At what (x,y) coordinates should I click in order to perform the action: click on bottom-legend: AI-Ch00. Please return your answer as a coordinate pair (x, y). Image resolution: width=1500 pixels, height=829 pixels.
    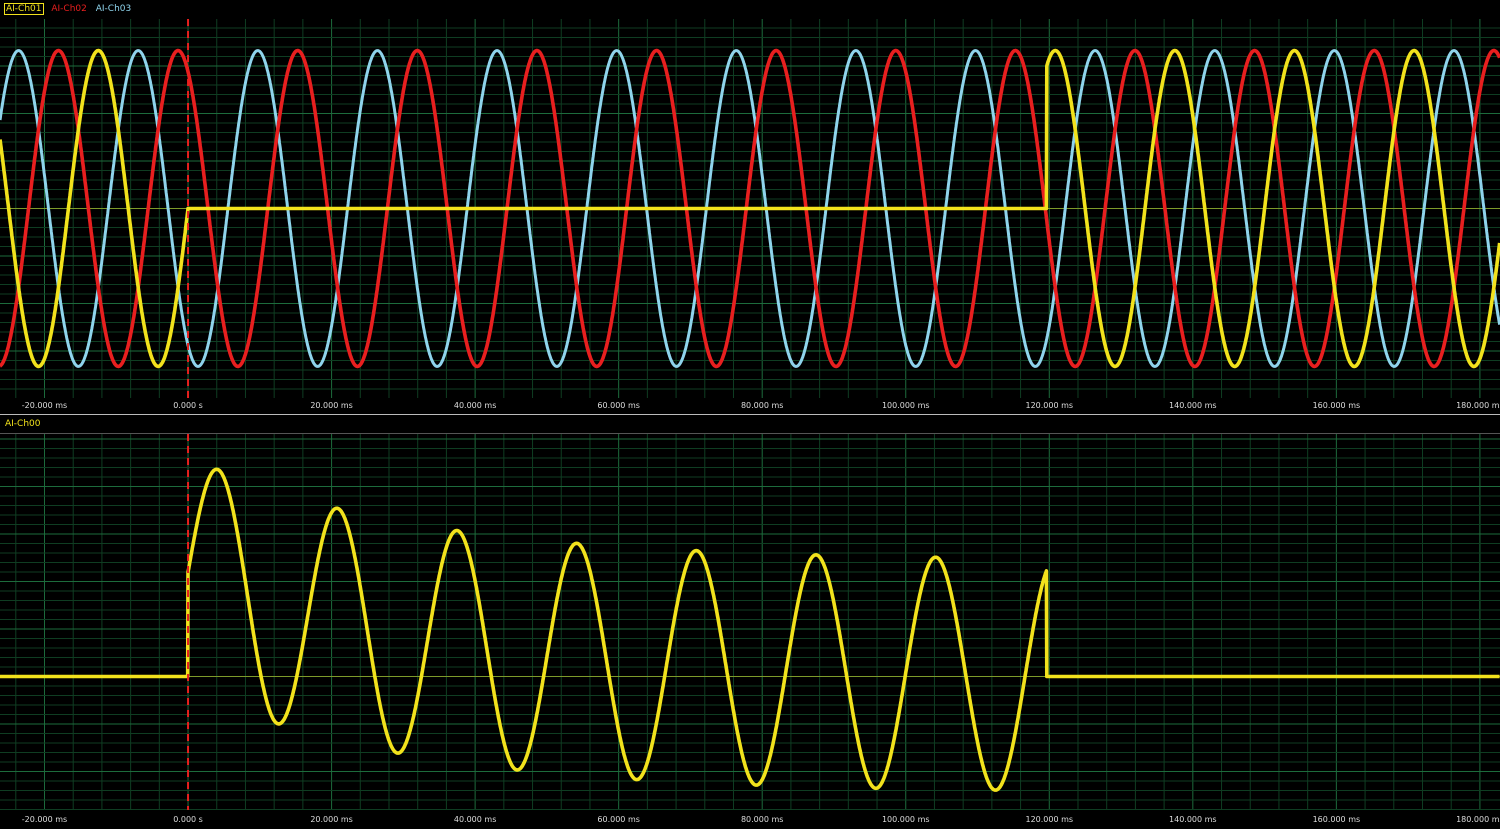
    Looking at the image, I should click on (750, 424).